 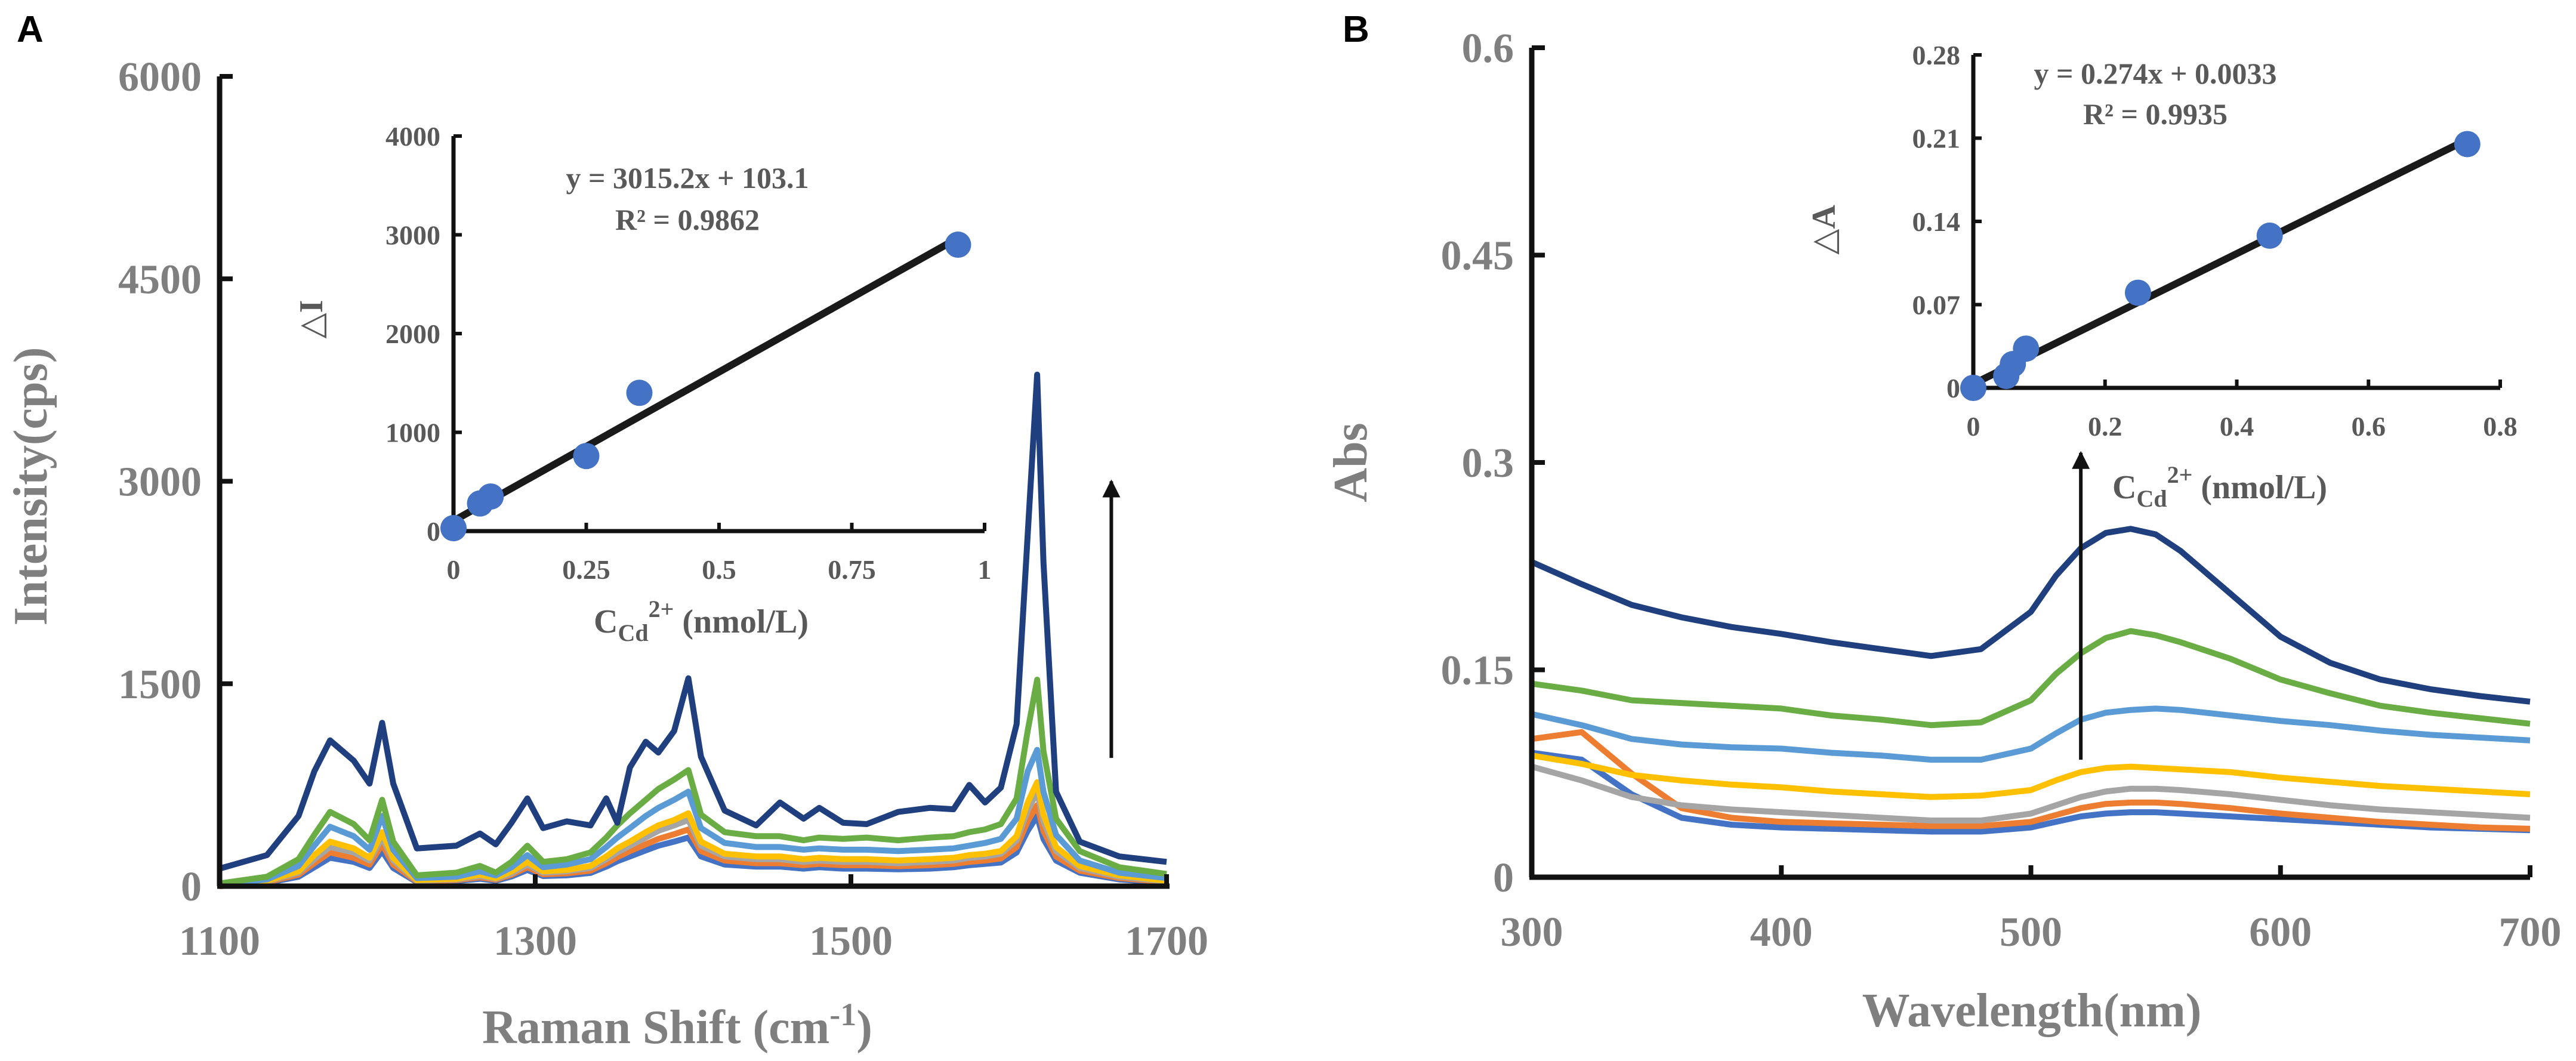 What do you see at coordinates (1936, 305) in the screenshot?
I see `inset-y-tick-label: 0.07` at bounding box center [1936, 305].